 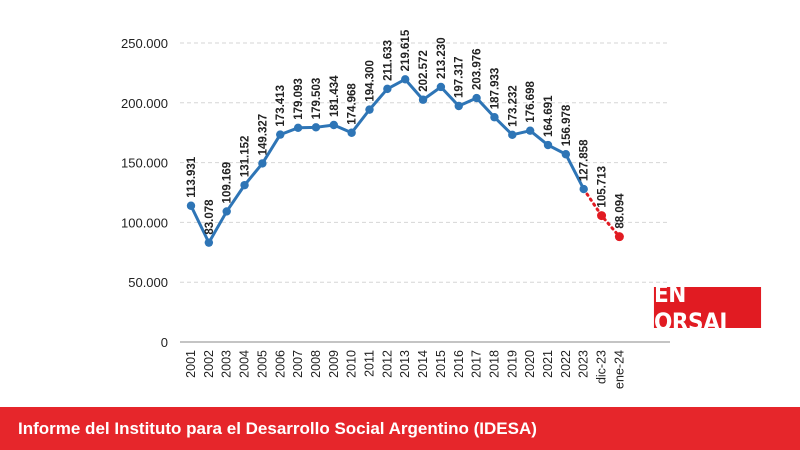 What do you see at coordinates (334, 364) in the screenshot?
I see `x-tick-label: 2009` at bounding box center [334, 364].